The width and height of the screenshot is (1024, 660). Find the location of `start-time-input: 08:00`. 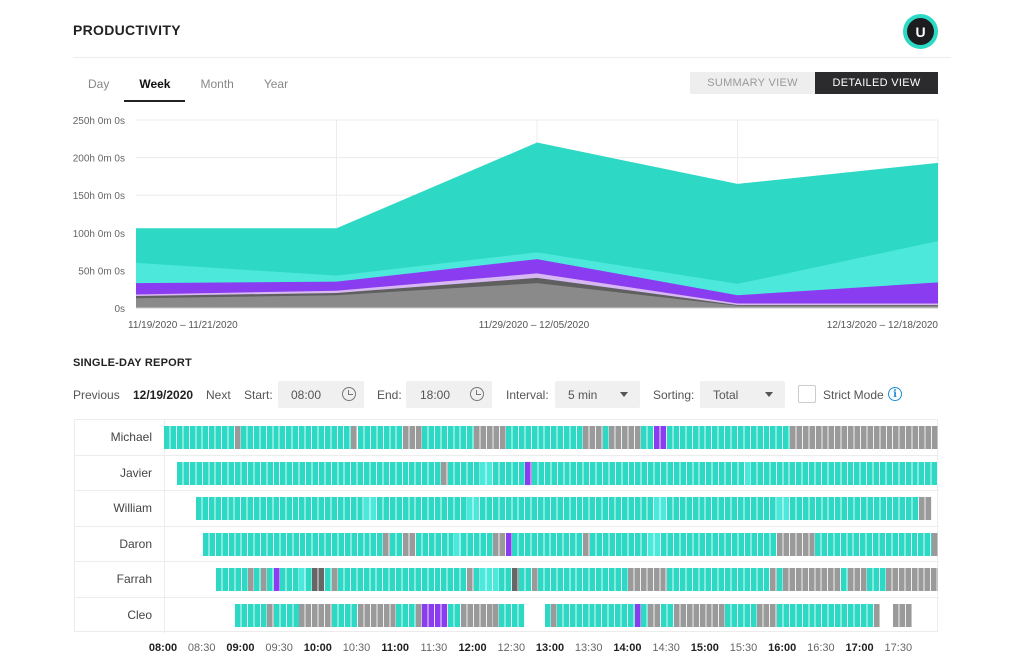

start-time-input: 08:00 is located at coordinates (321, 394).